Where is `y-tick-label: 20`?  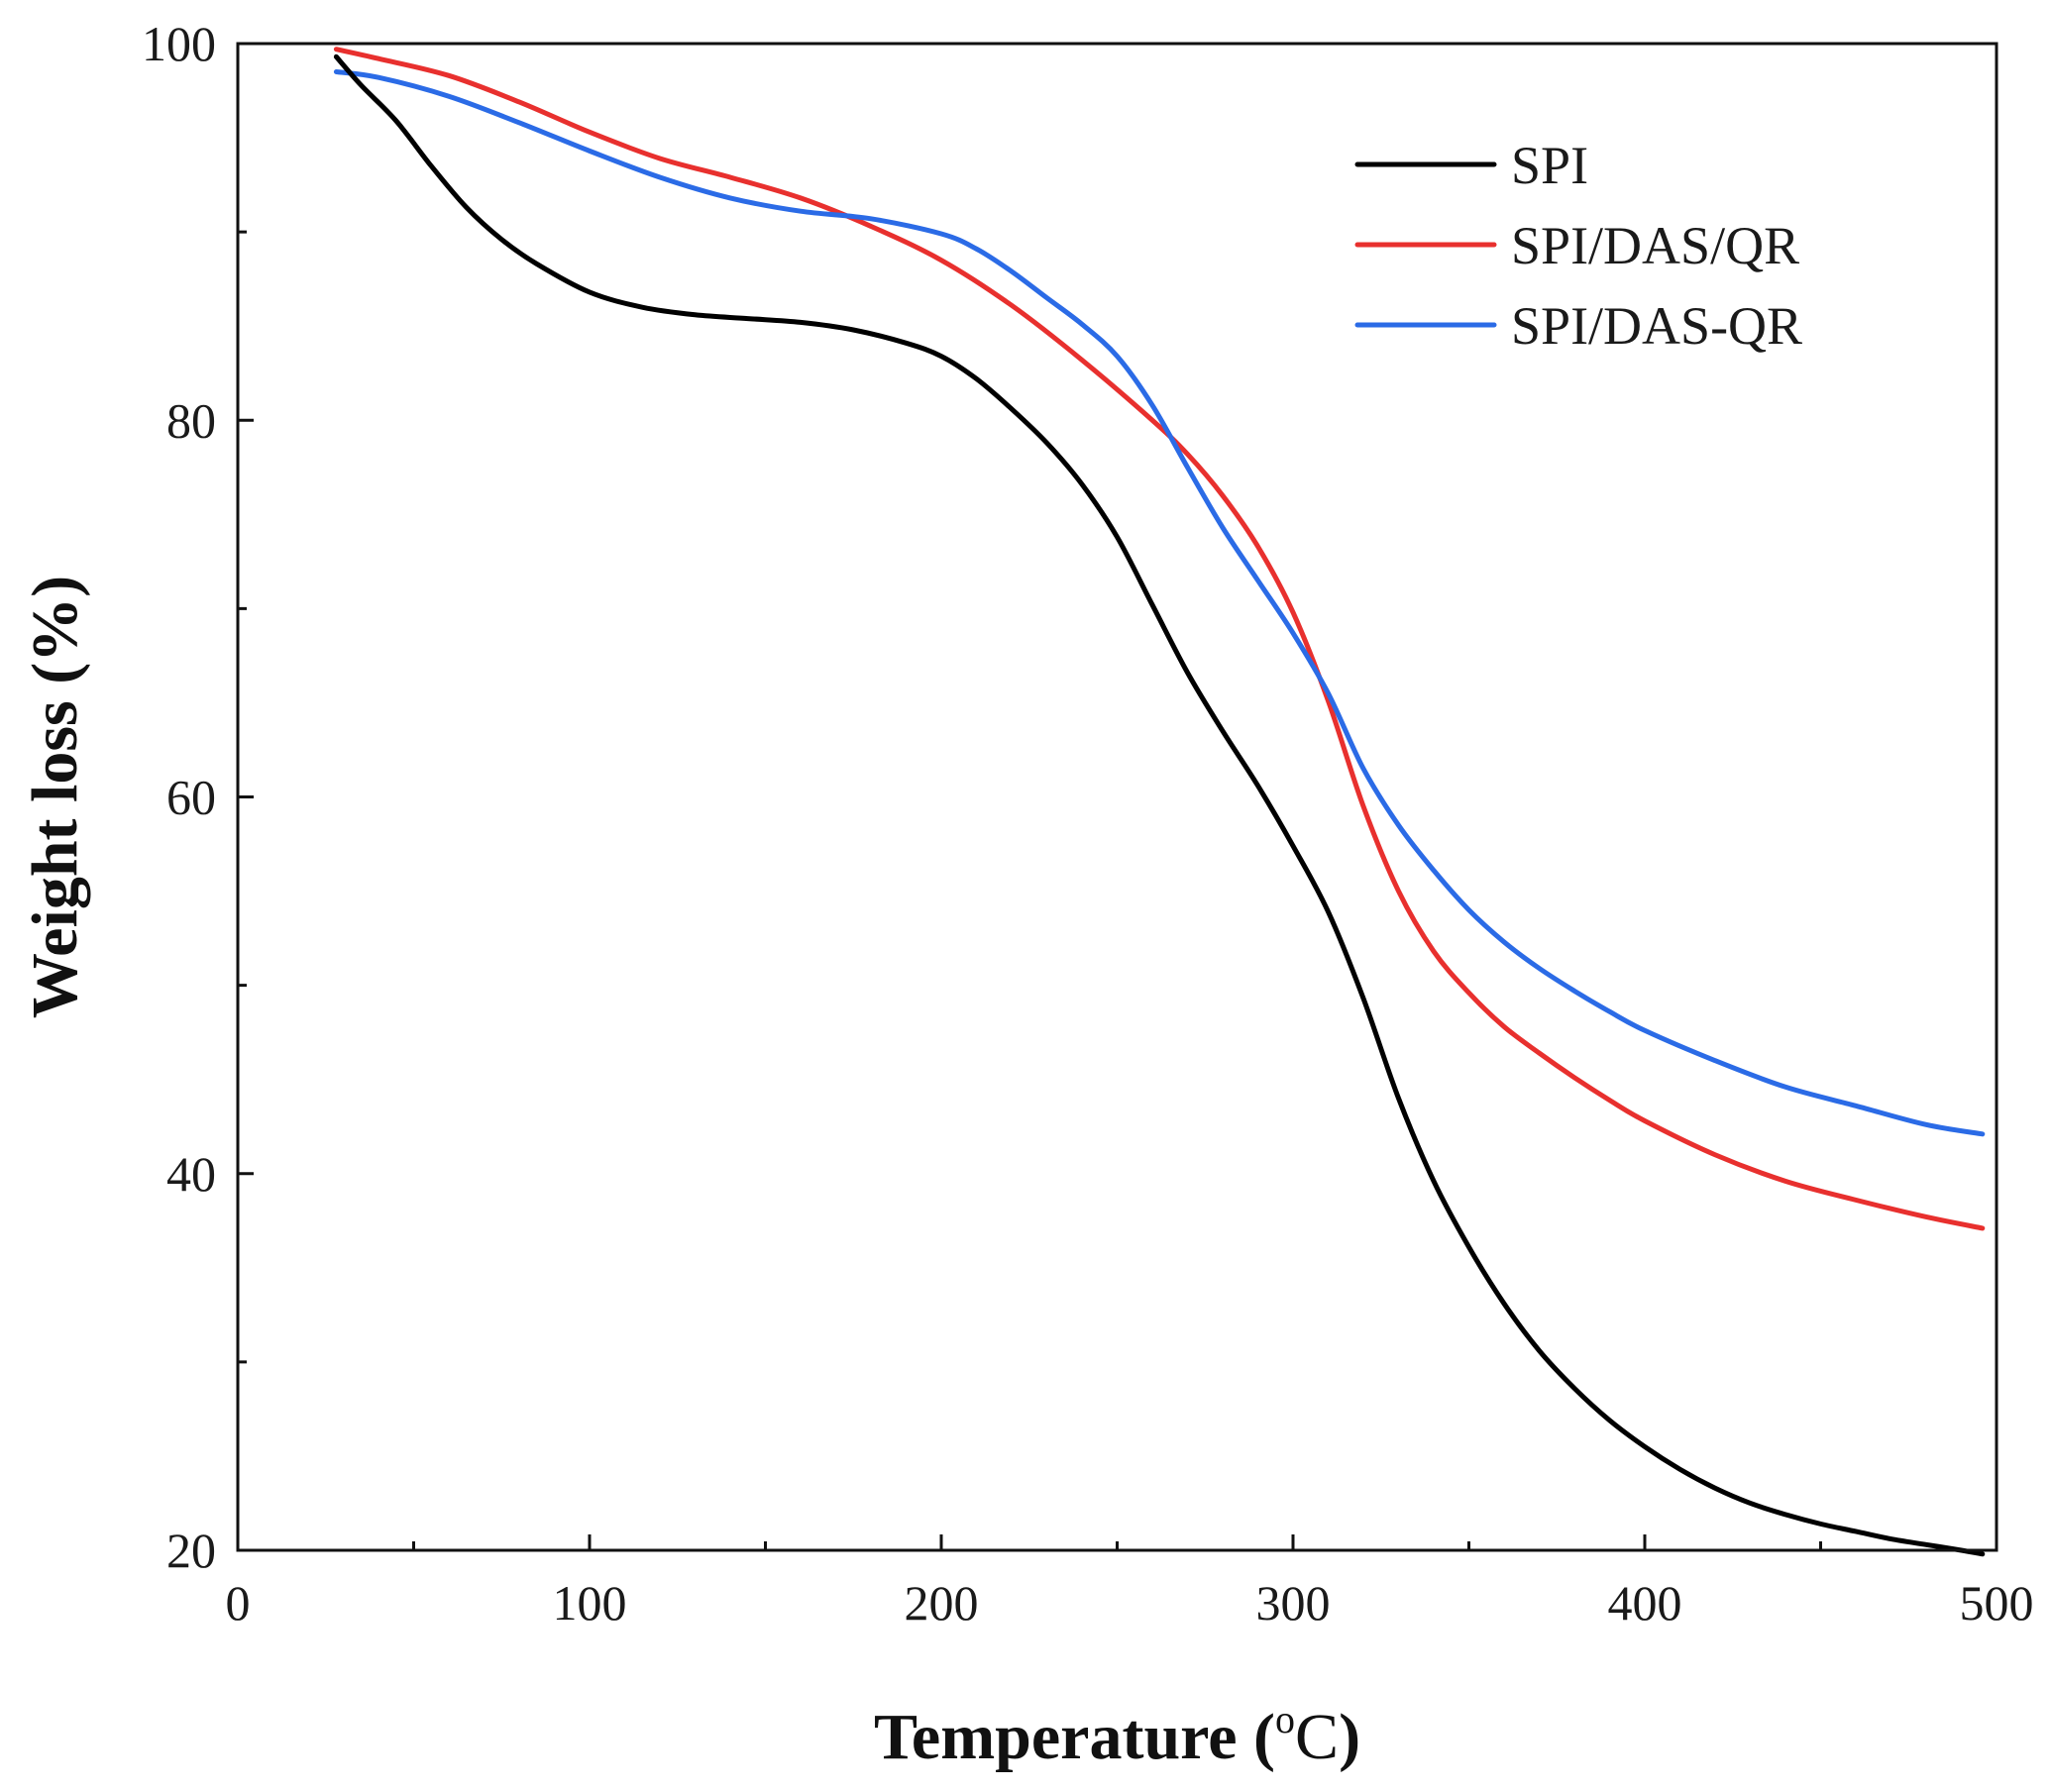
y-tick-label: 20 is located at coordinates (191, 1550).